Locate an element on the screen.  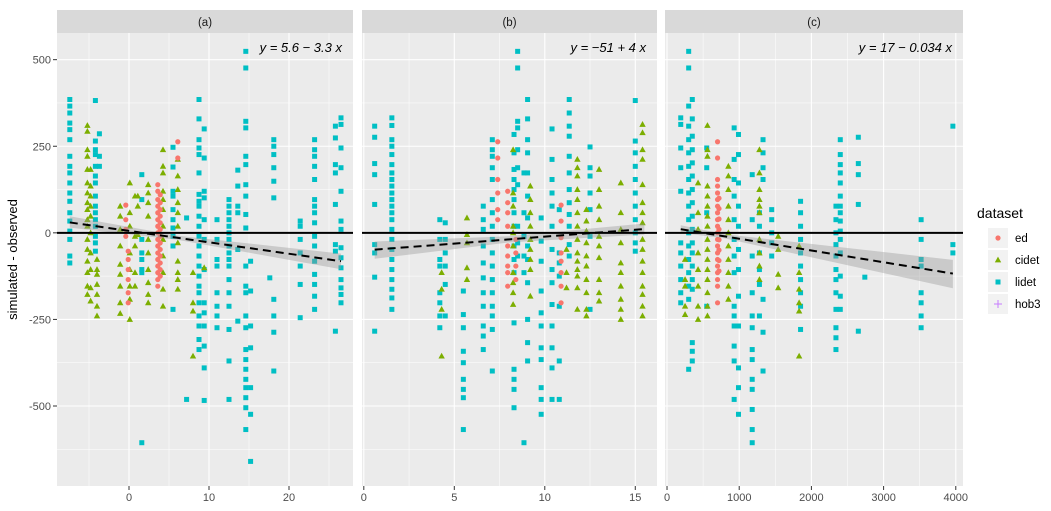
facet-strip is located at coordinates (205, 21).